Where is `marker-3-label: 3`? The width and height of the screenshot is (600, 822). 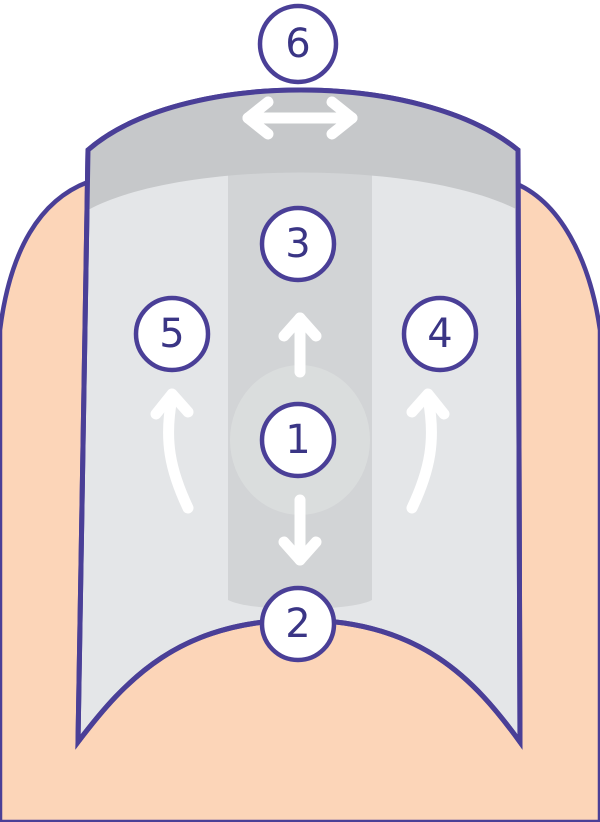
marker-3-label: 3 is located at coordinates (297, 244).